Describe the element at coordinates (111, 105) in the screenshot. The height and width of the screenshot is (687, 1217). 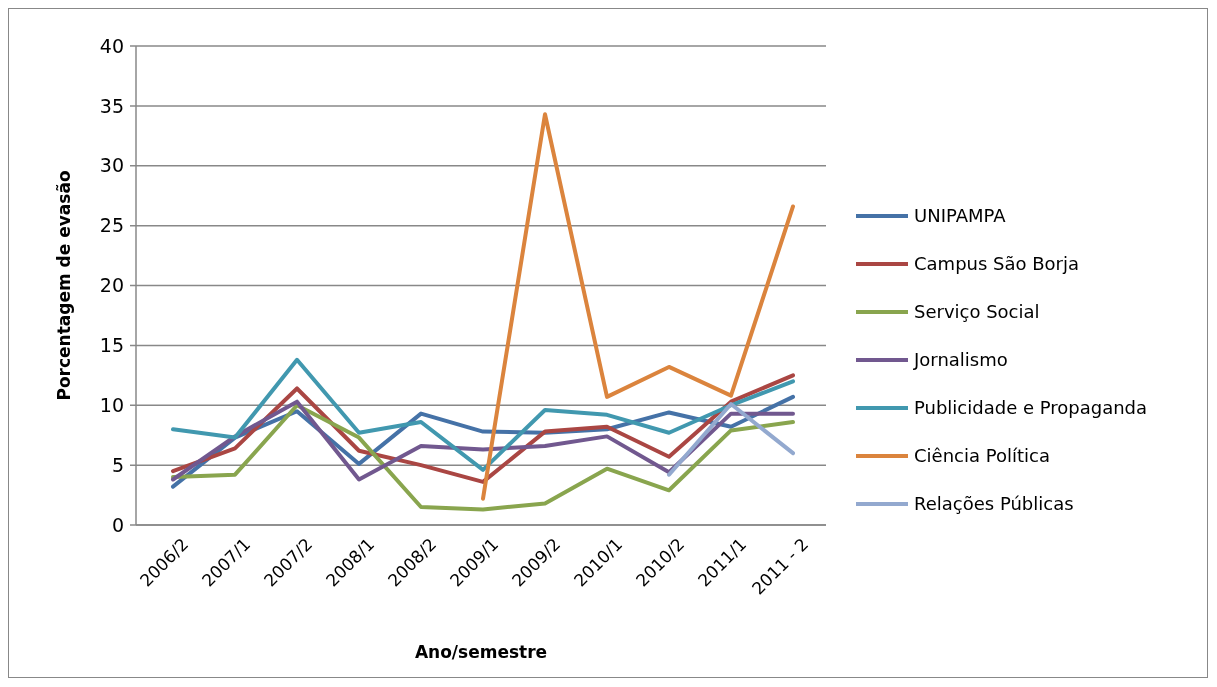
I see `y-tick-label: 35` at that location.